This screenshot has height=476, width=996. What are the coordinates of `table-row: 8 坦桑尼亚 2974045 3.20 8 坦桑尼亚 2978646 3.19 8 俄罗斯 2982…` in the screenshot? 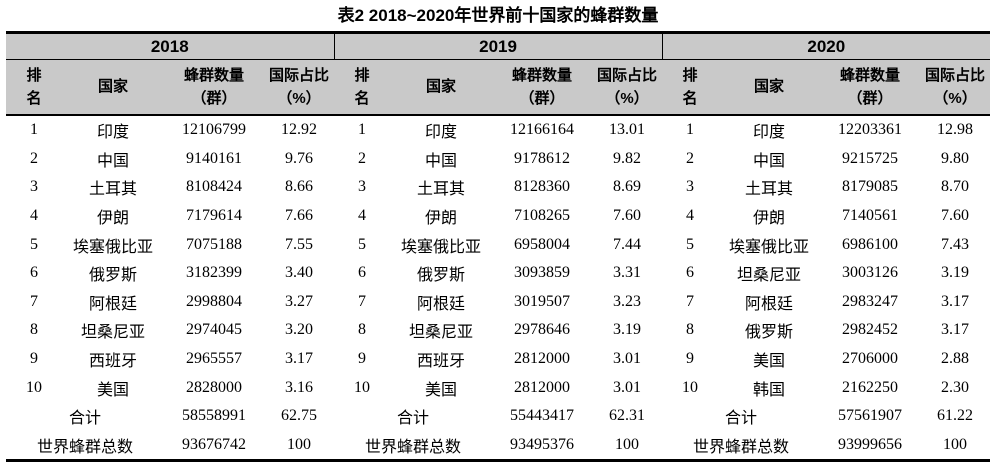 It's located at (498, 330).